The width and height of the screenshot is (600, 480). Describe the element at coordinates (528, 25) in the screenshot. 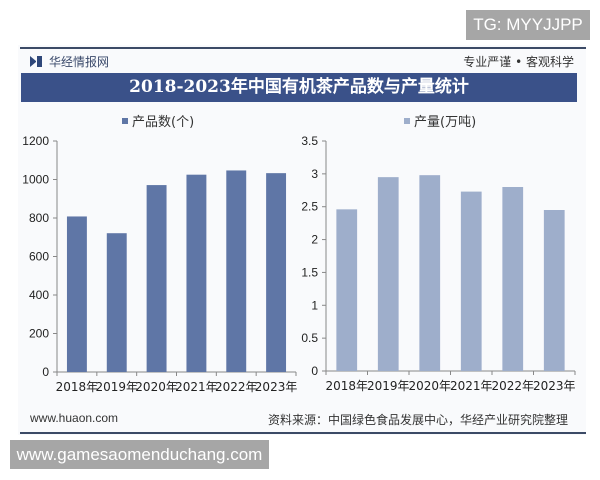

I see `watermark-top: TG: MYYJJPP` at that location.